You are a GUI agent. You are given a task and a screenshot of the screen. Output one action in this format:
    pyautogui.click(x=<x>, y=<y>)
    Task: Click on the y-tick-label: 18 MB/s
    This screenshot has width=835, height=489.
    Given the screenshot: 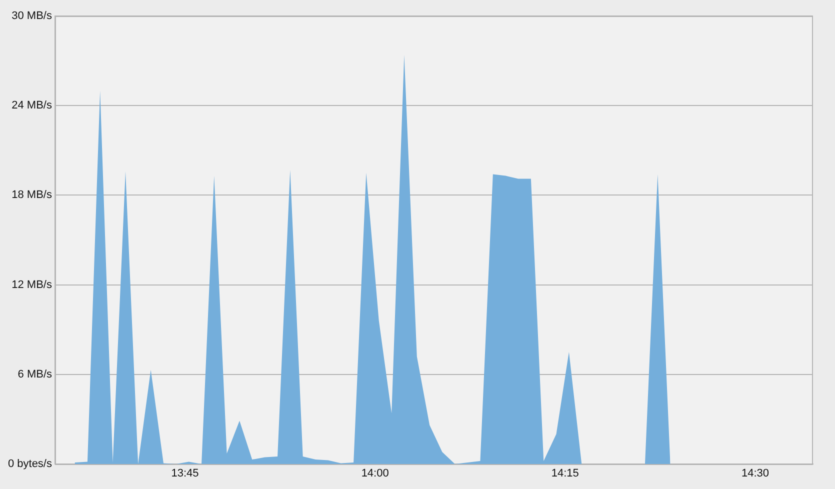 What is the action you would take?
    pyautogui.click(x=32, y=195)
    